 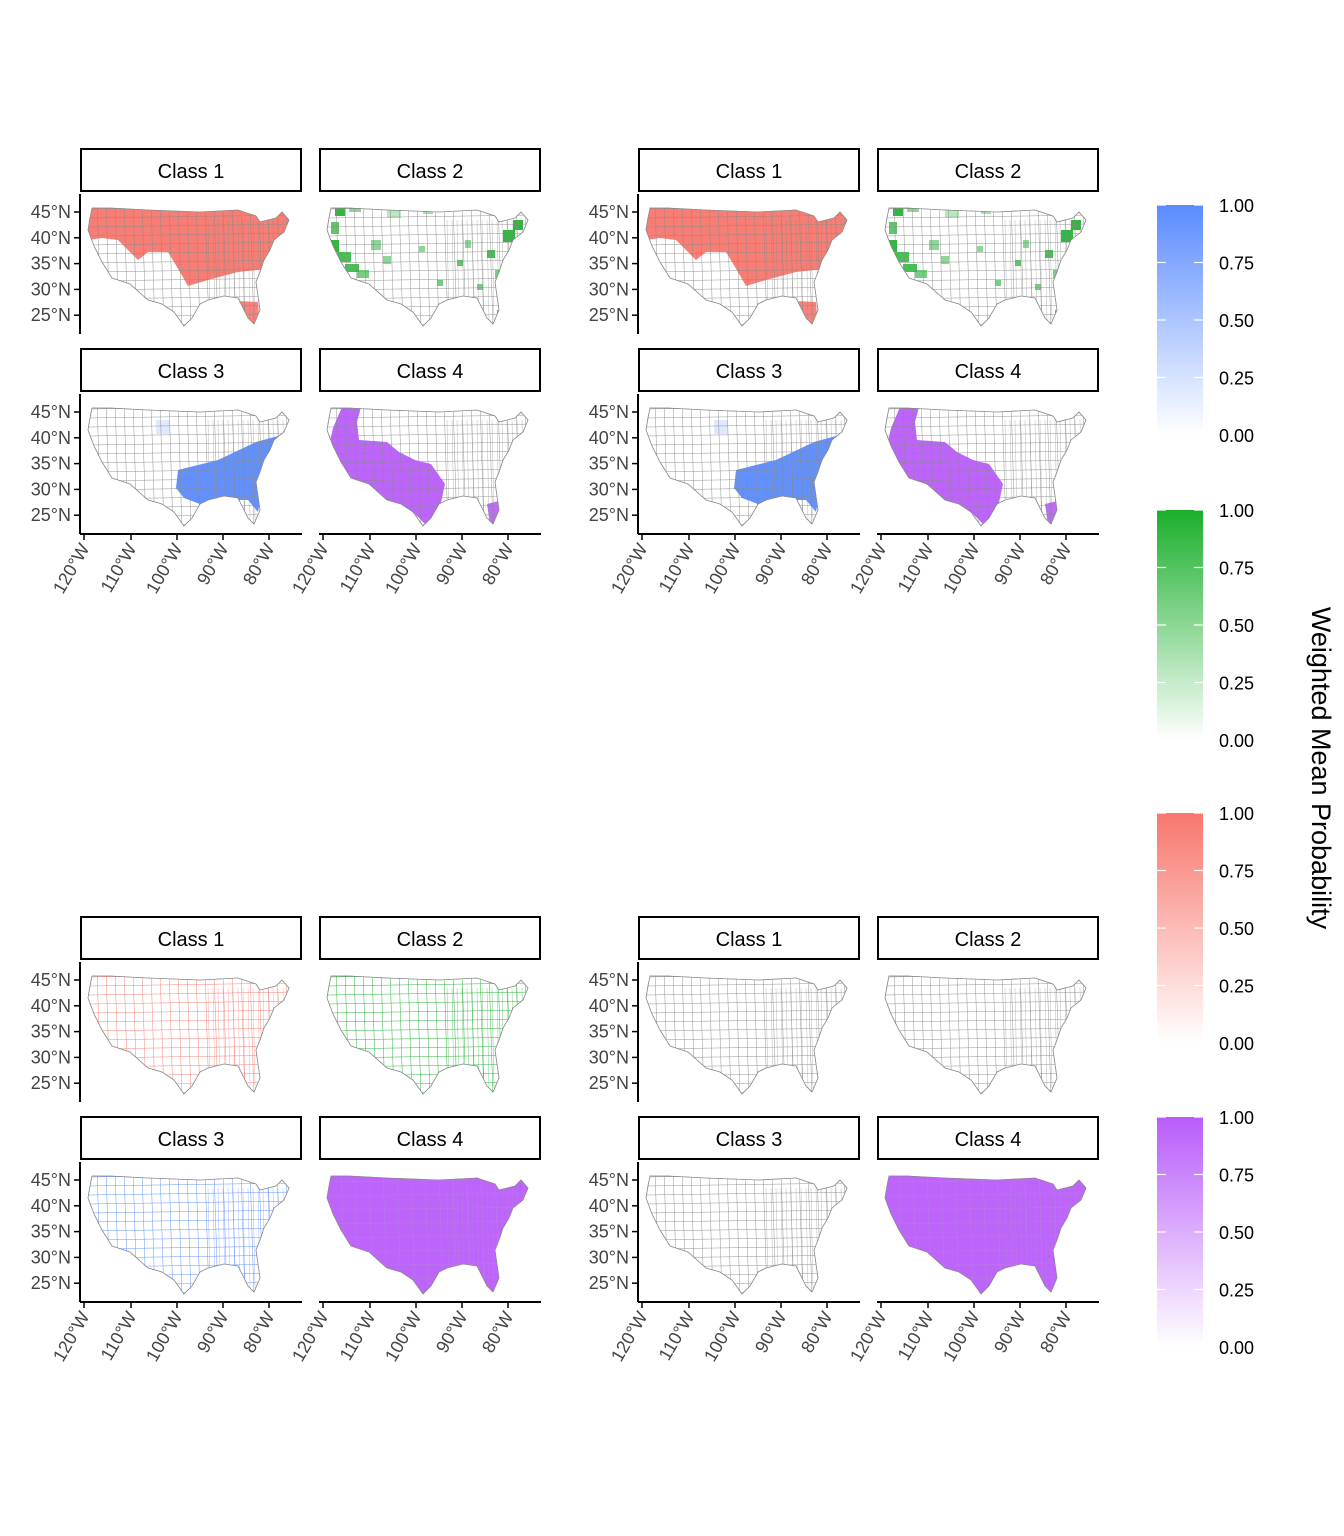 I want to click on lat-tick-label: 30°N, so click(x=609, y=489).